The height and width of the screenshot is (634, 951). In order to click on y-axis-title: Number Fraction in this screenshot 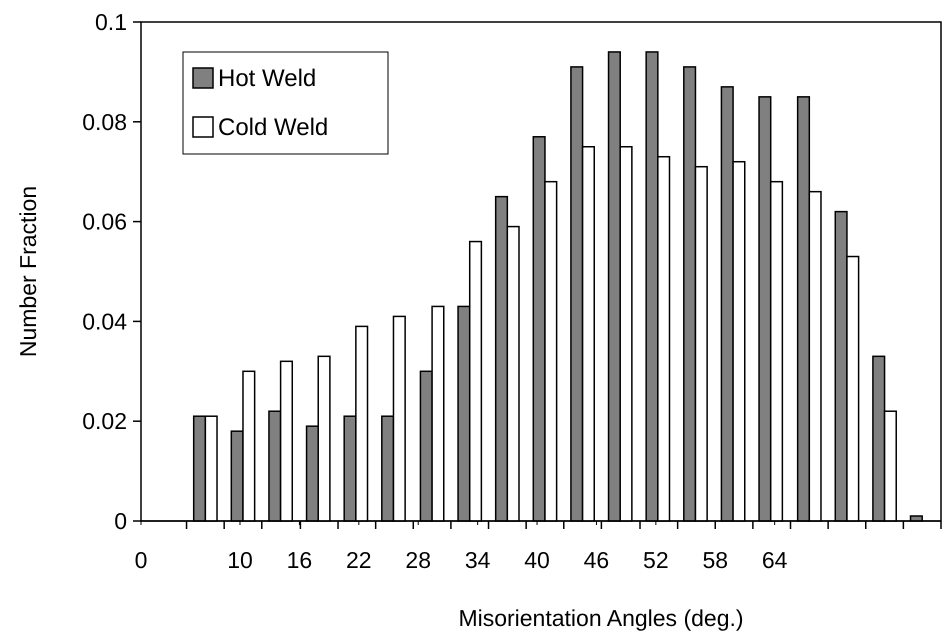, I will do `click(28, 272)`.